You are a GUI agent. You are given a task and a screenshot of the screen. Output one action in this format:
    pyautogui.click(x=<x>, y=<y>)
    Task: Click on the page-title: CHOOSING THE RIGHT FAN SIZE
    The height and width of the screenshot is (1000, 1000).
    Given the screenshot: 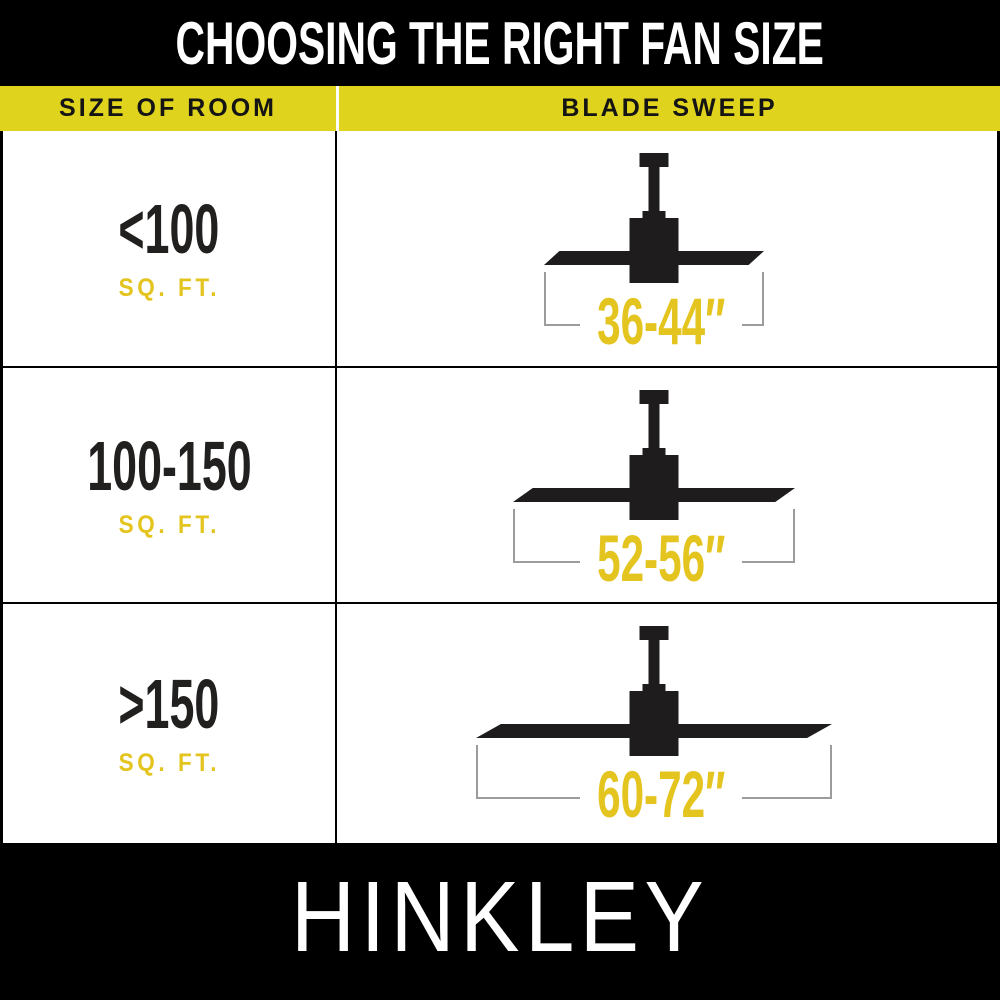 What is the action you would take?
    pyautogui.click(x=500, y=43)
    